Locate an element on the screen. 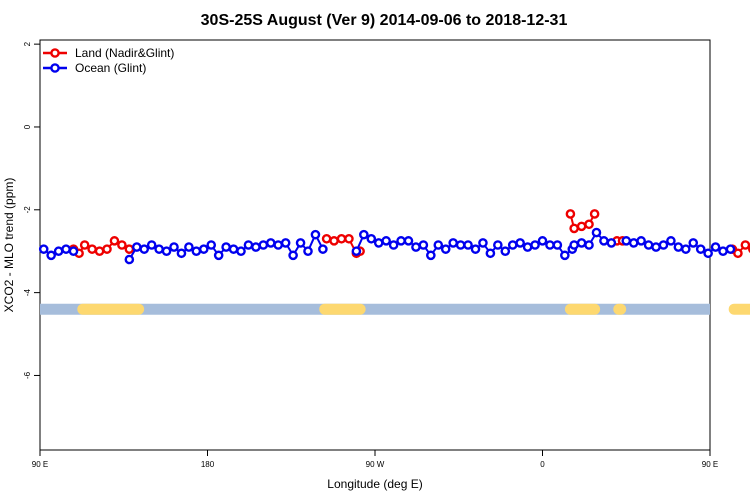 The height and width of the screenshot is (500, 750). legend-label: Land (Nadir&Glint) is located at coordinates (124, 53).